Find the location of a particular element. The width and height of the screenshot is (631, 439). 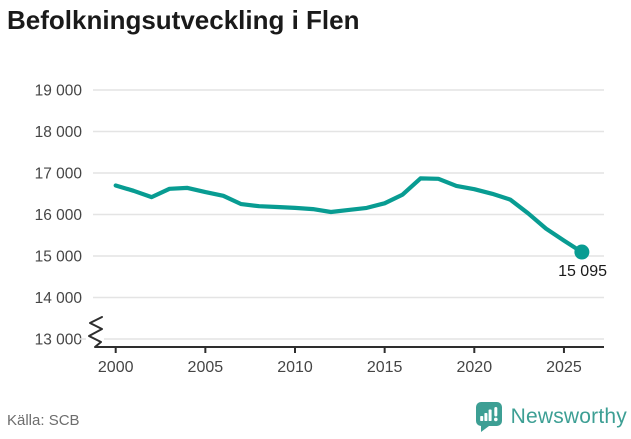

y-tick-label: 18 000 is located at coordinates (59, 132).